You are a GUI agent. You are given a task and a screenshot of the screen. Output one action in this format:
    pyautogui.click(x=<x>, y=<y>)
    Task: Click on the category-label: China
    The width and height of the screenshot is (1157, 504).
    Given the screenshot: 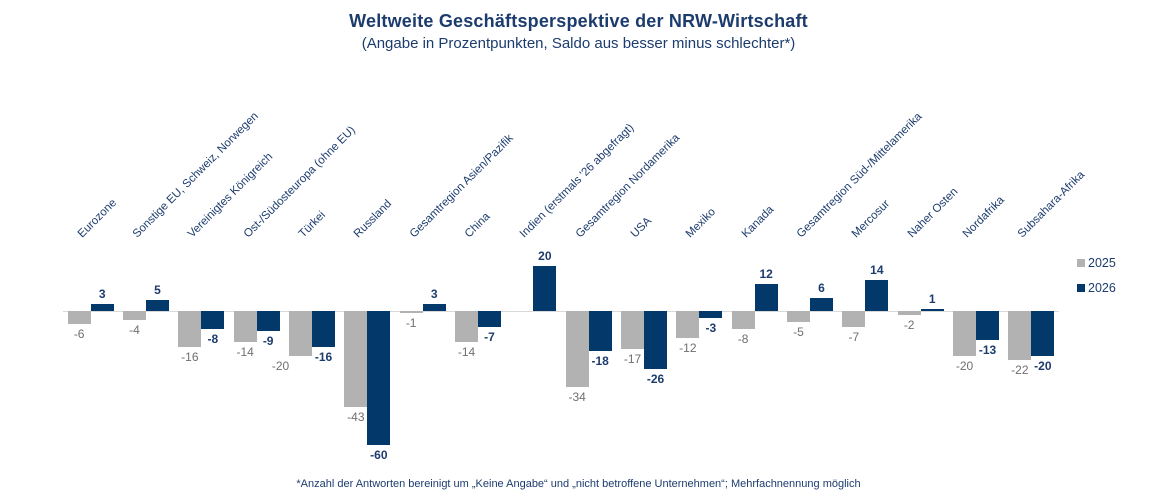 What is the action you would take?
    pyautogui.click(x=477, y=225)
    